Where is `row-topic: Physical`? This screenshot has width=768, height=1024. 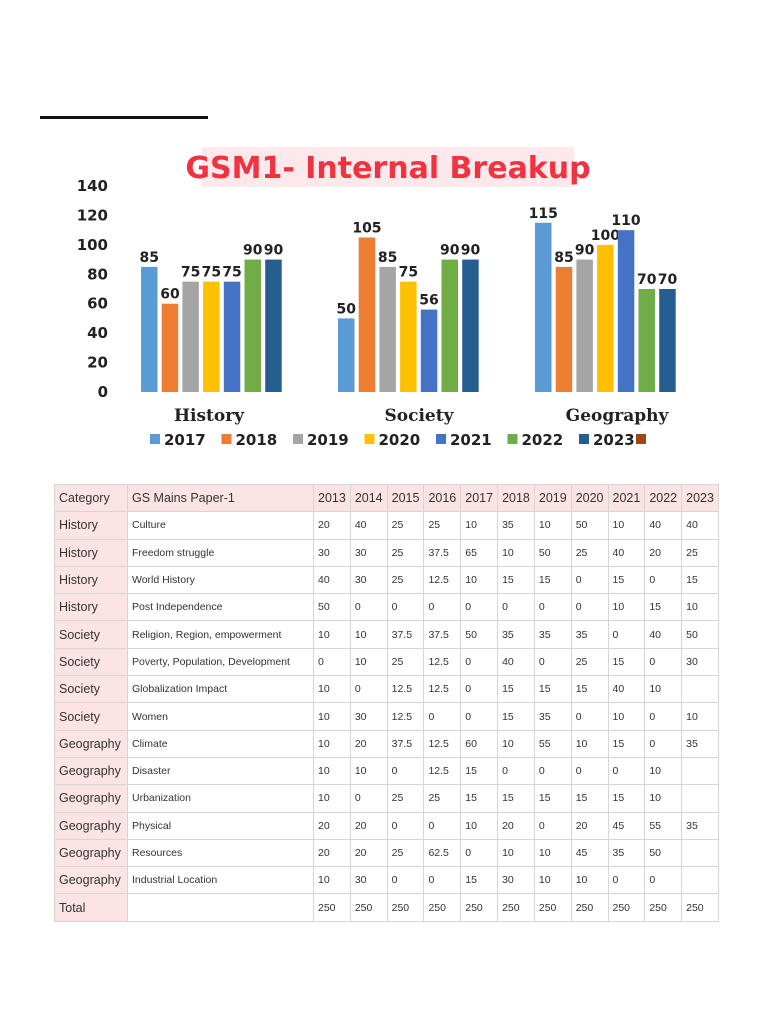 row-topic: Physical is located at coordinates (220, 825).